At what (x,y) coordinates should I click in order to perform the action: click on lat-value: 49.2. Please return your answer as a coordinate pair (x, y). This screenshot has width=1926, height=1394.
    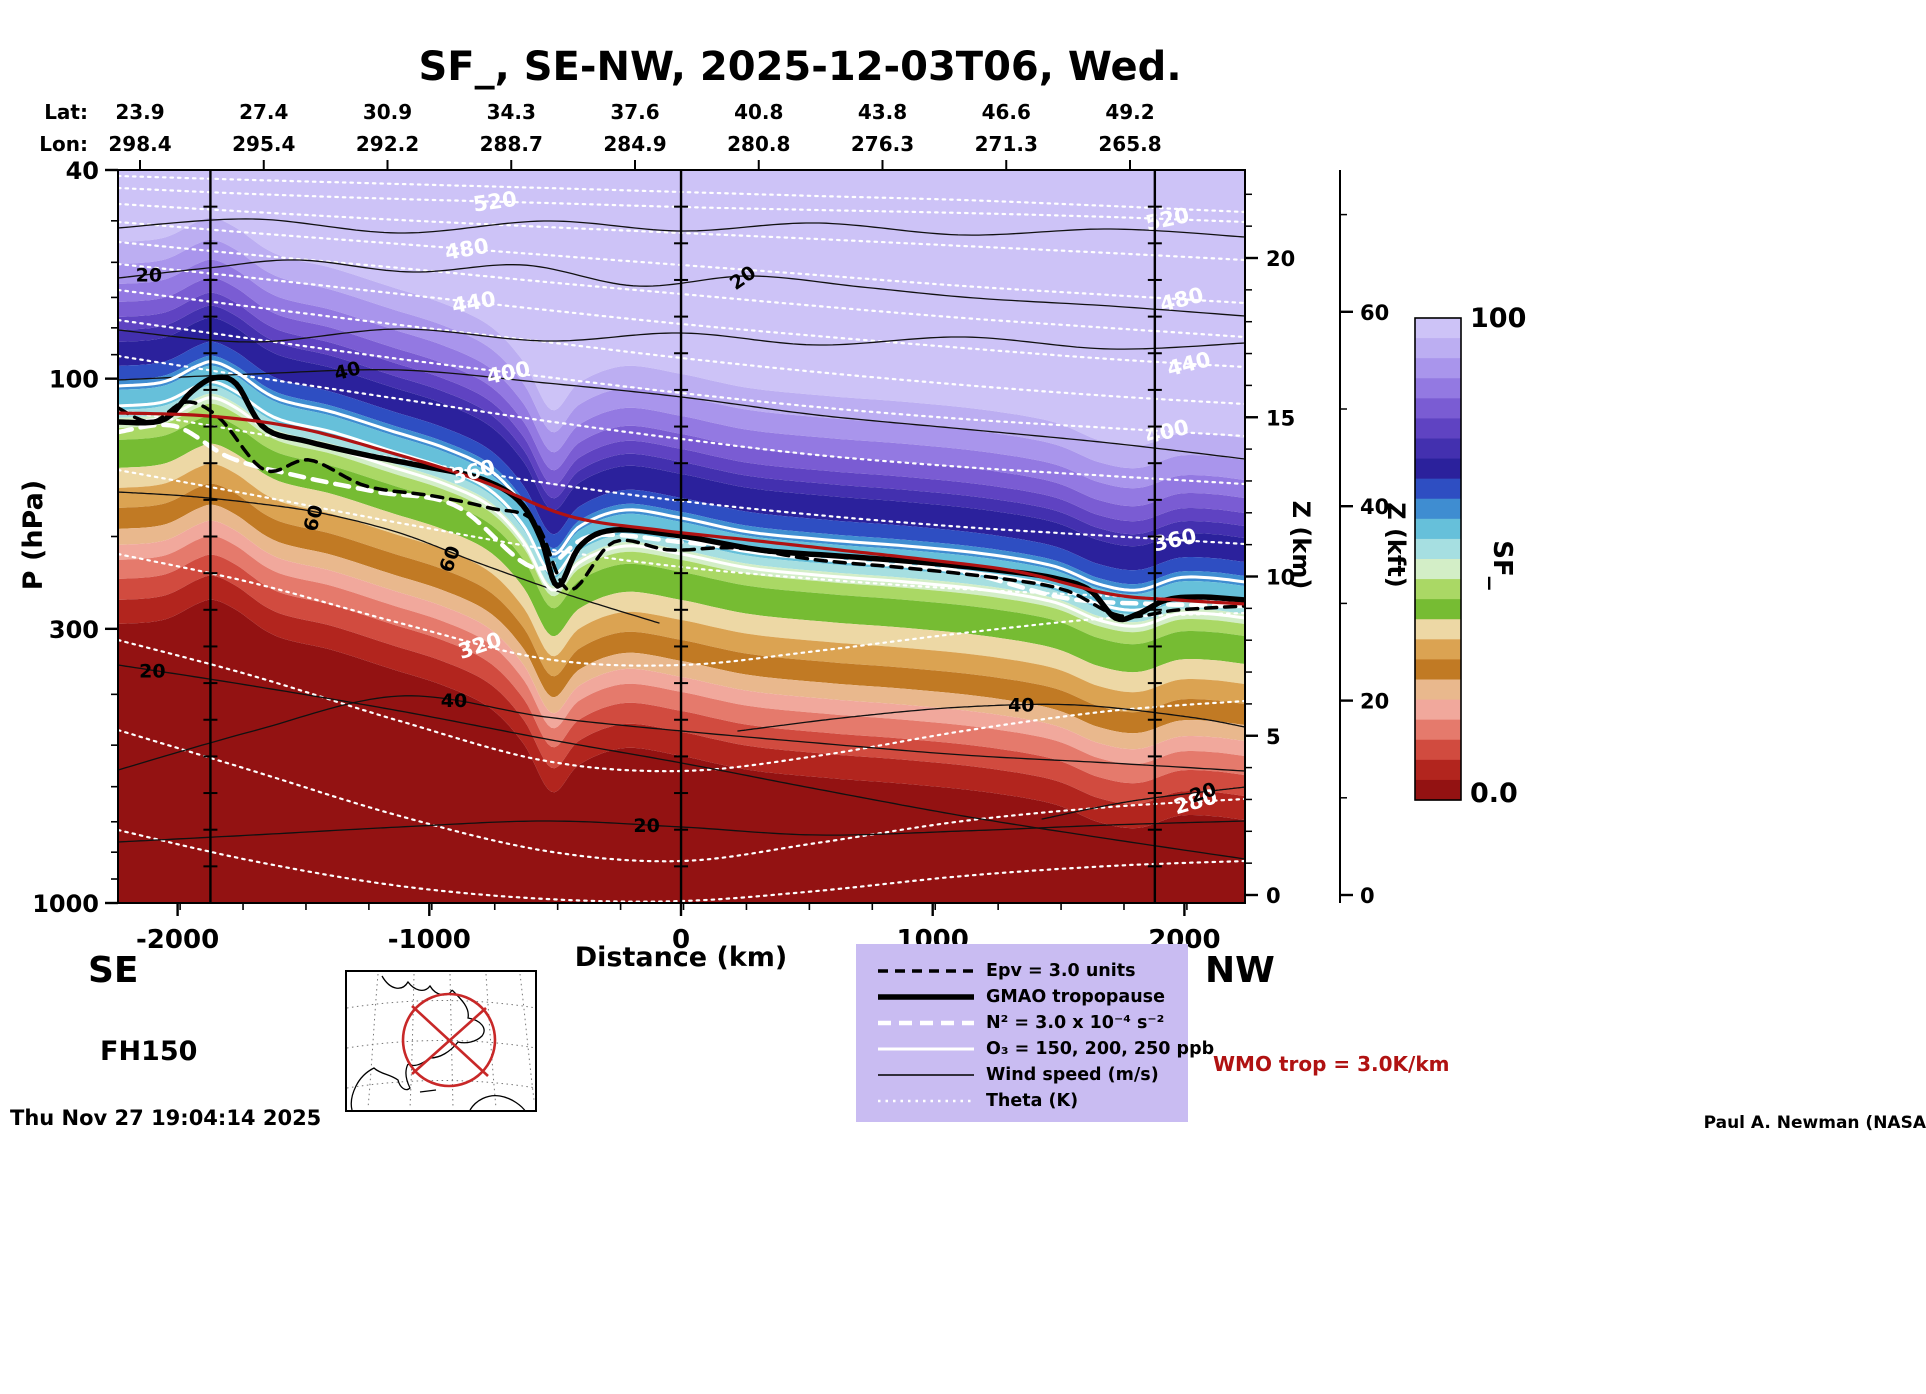
    Looking at the image, I should click on (1130, 112).